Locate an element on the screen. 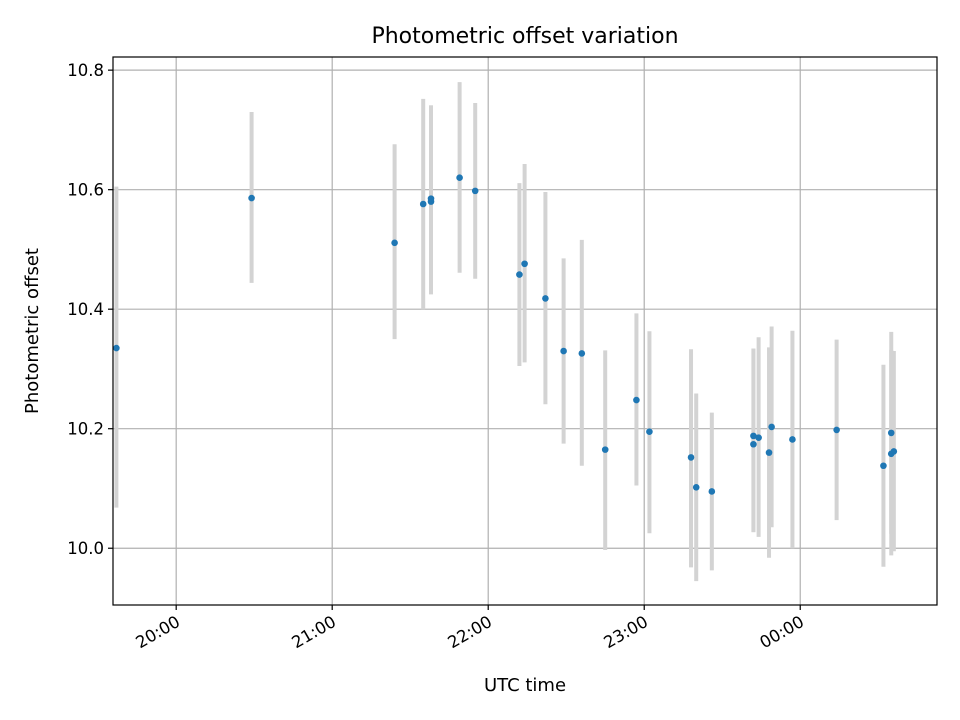  x-axis-label: UTC time is located at coordinates (525, 685).